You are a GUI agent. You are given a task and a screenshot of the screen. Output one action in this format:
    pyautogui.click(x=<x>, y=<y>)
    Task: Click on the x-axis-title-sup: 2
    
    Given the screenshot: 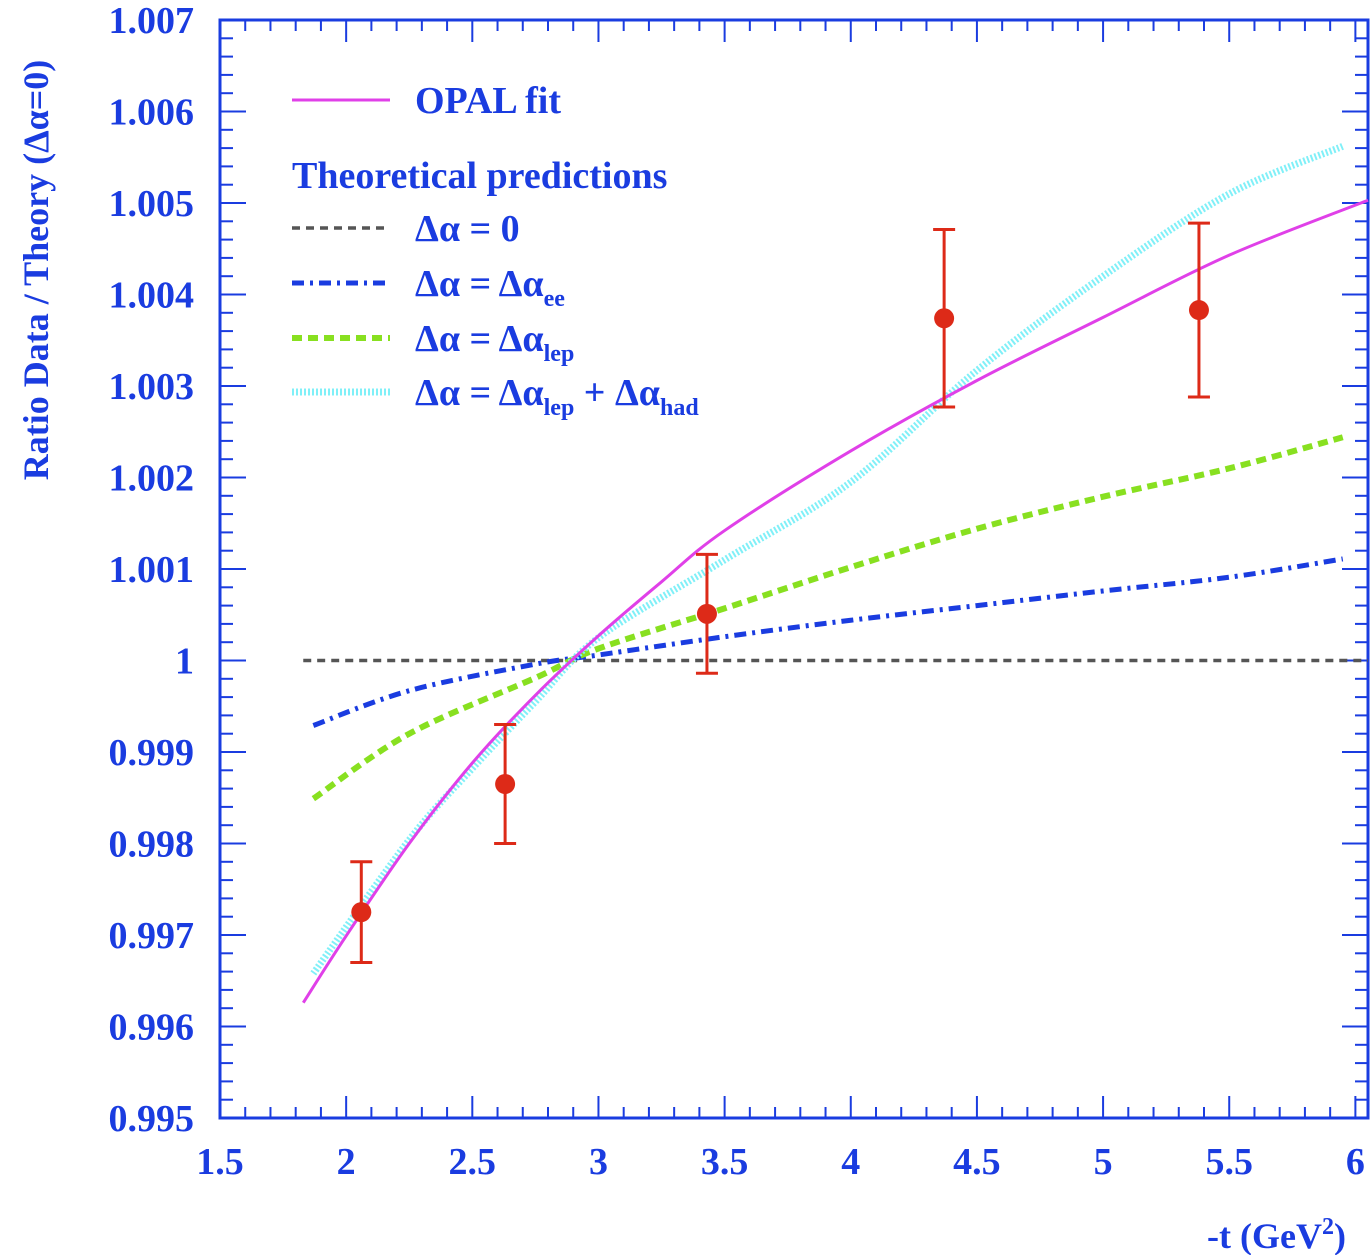 What is the action you would take?
    pyautogui.click(x=1328, y=1227)
    